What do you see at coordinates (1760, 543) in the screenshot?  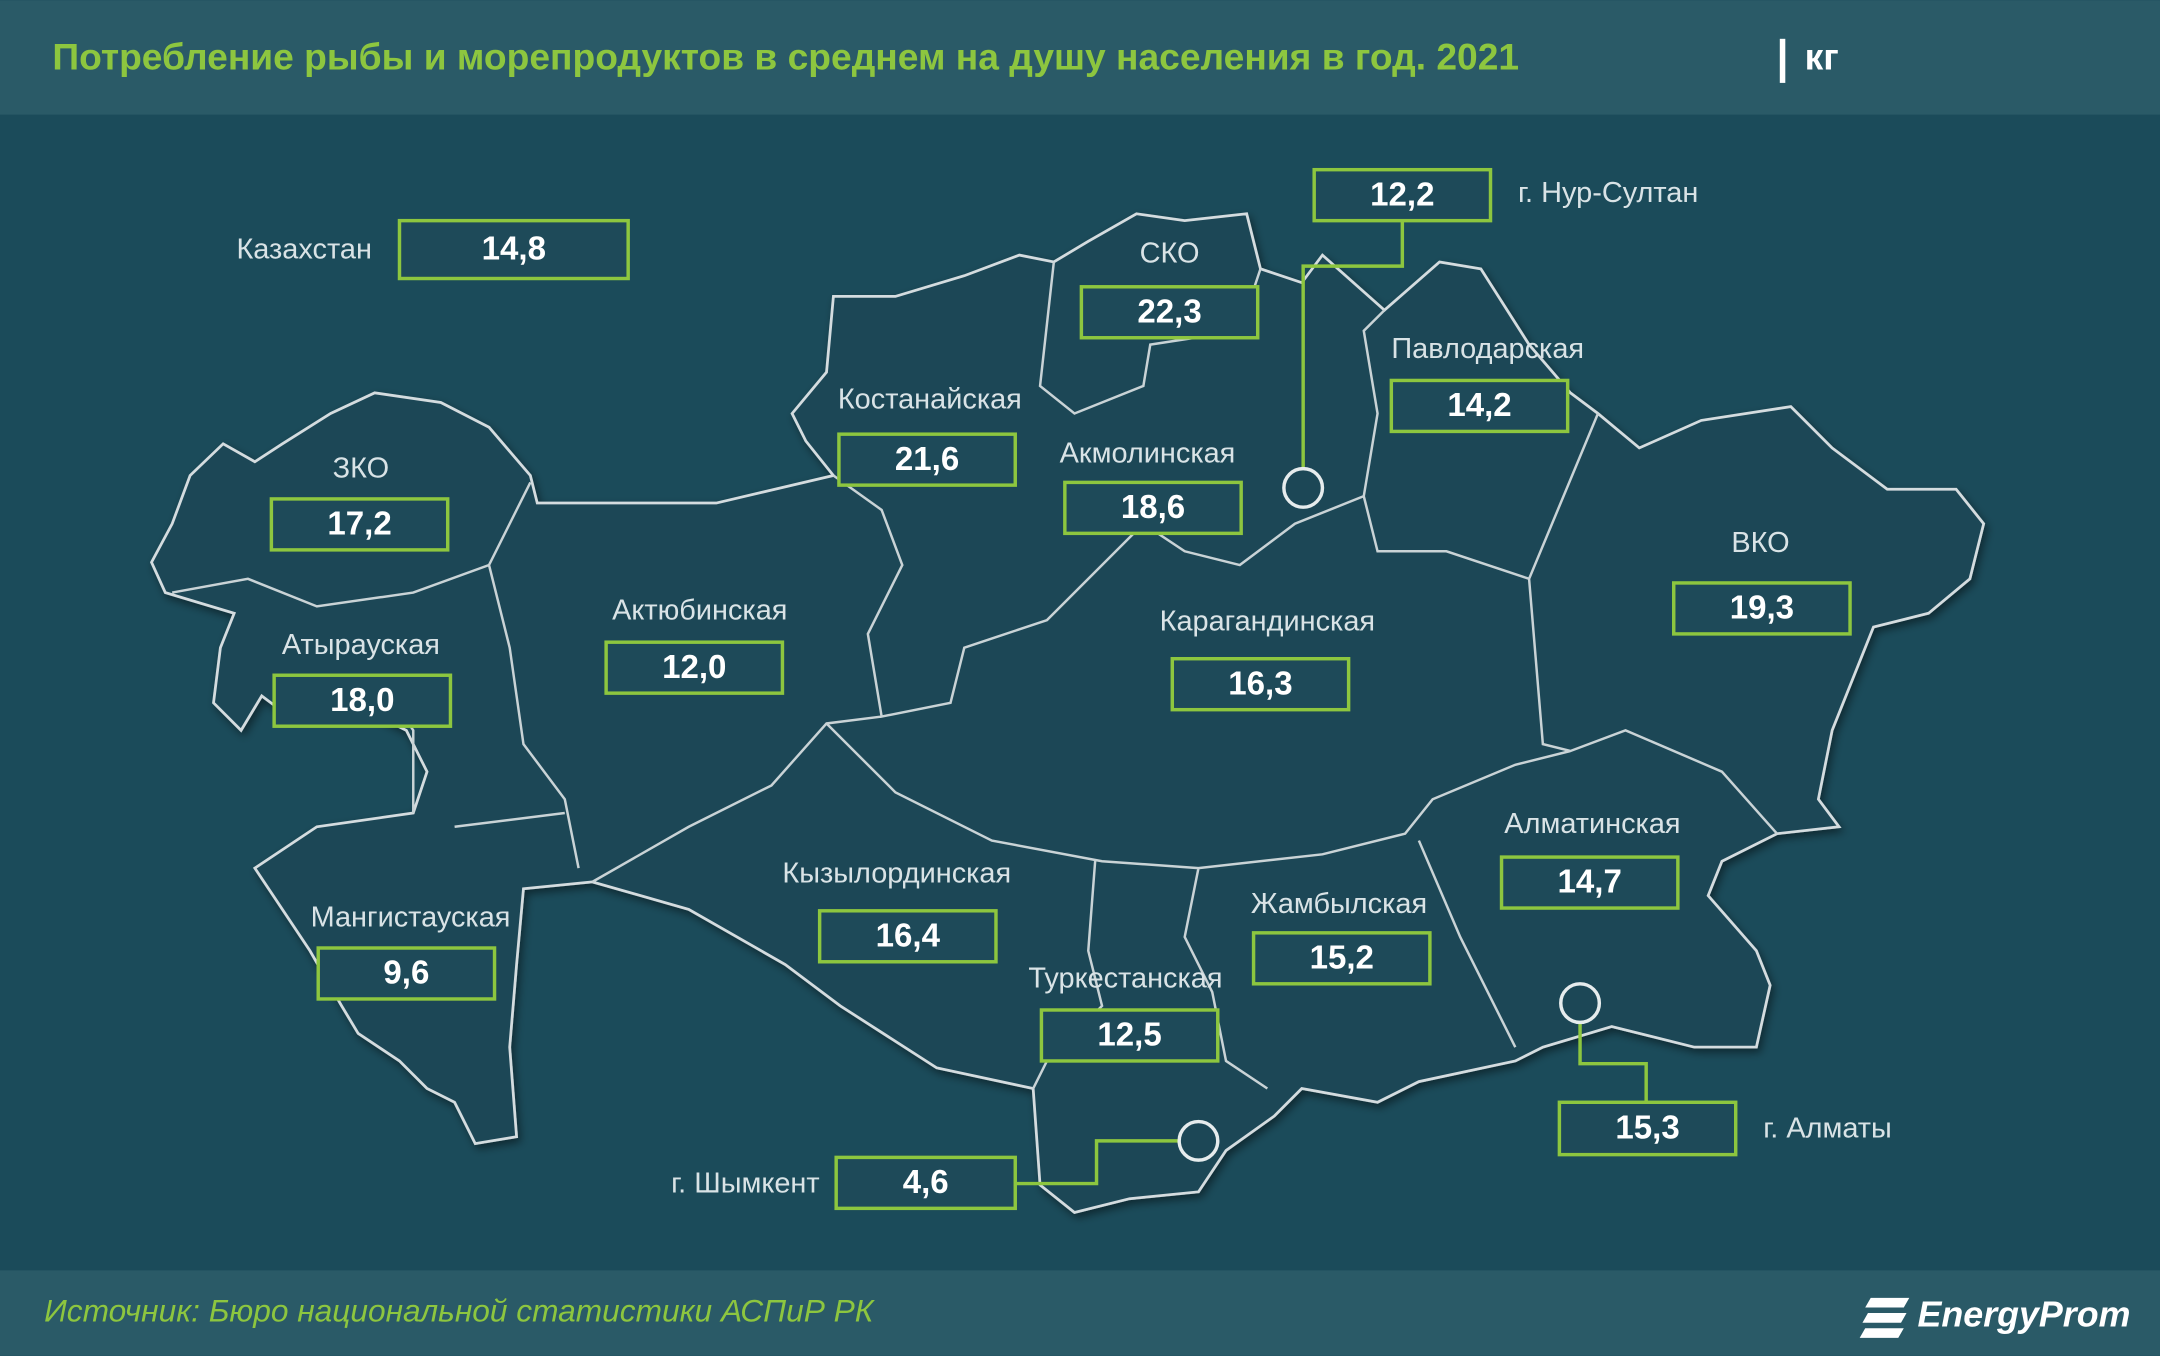 I see `region-name: ВКО` at bounding box center [1760, 543].